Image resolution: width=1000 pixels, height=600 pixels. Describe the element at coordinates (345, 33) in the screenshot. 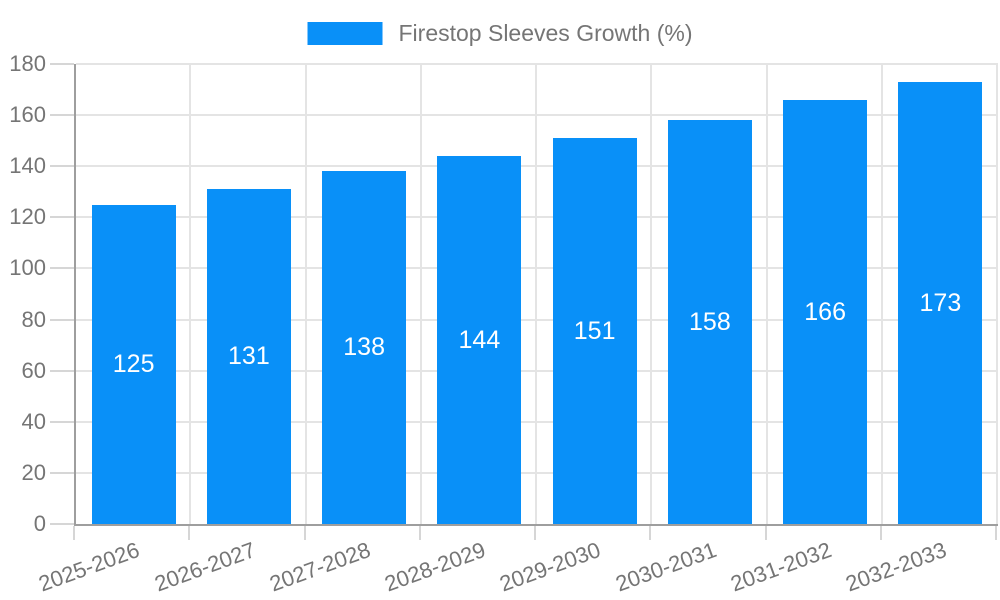

I see `legend-swatch` at that location.